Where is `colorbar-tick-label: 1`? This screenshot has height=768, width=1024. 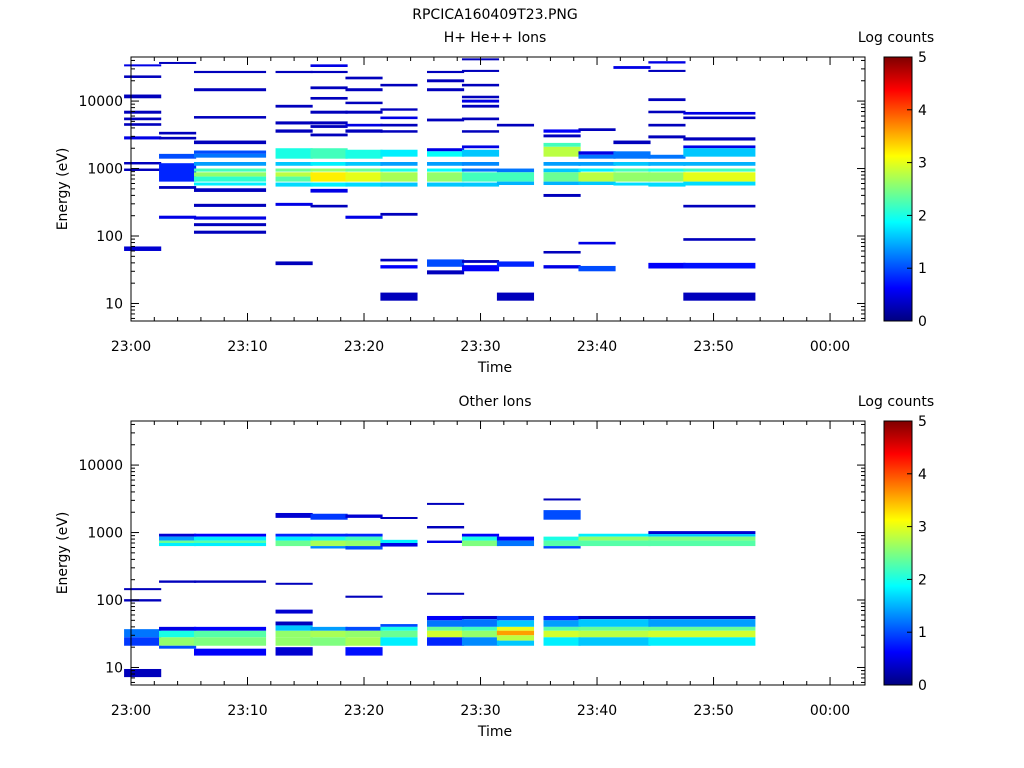
colorbar-tick-label: 1 is located at coordinates (922, 633).